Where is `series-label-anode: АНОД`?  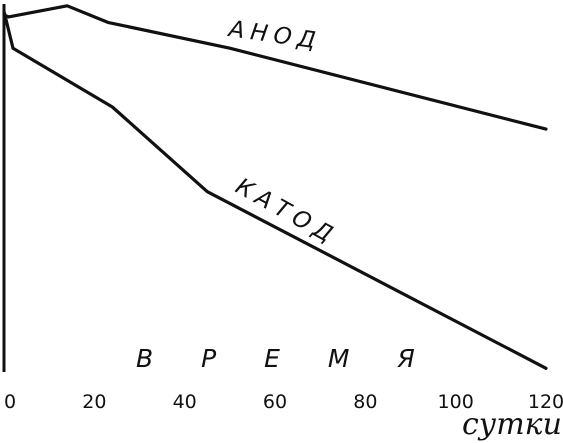
series-label-anode: АНОД is located at coordinates (274, 35).